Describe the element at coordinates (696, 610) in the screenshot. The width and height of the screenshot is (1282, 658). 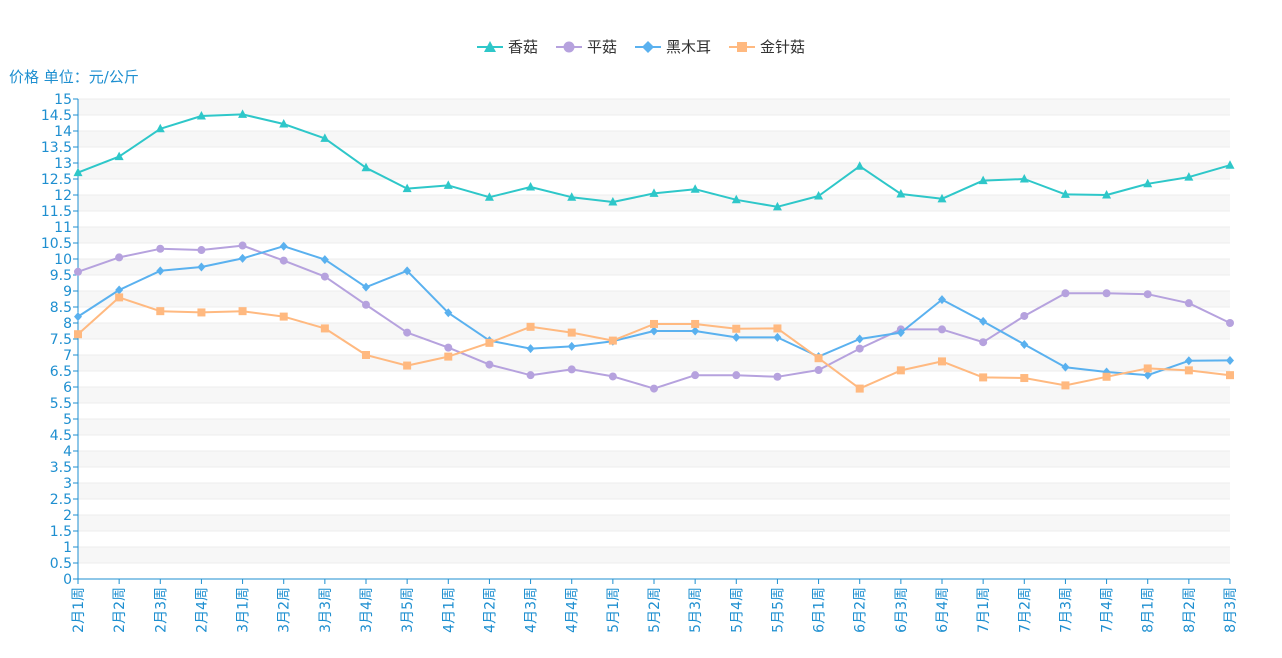
I see `x-tick-label: 5月3周` at that location.